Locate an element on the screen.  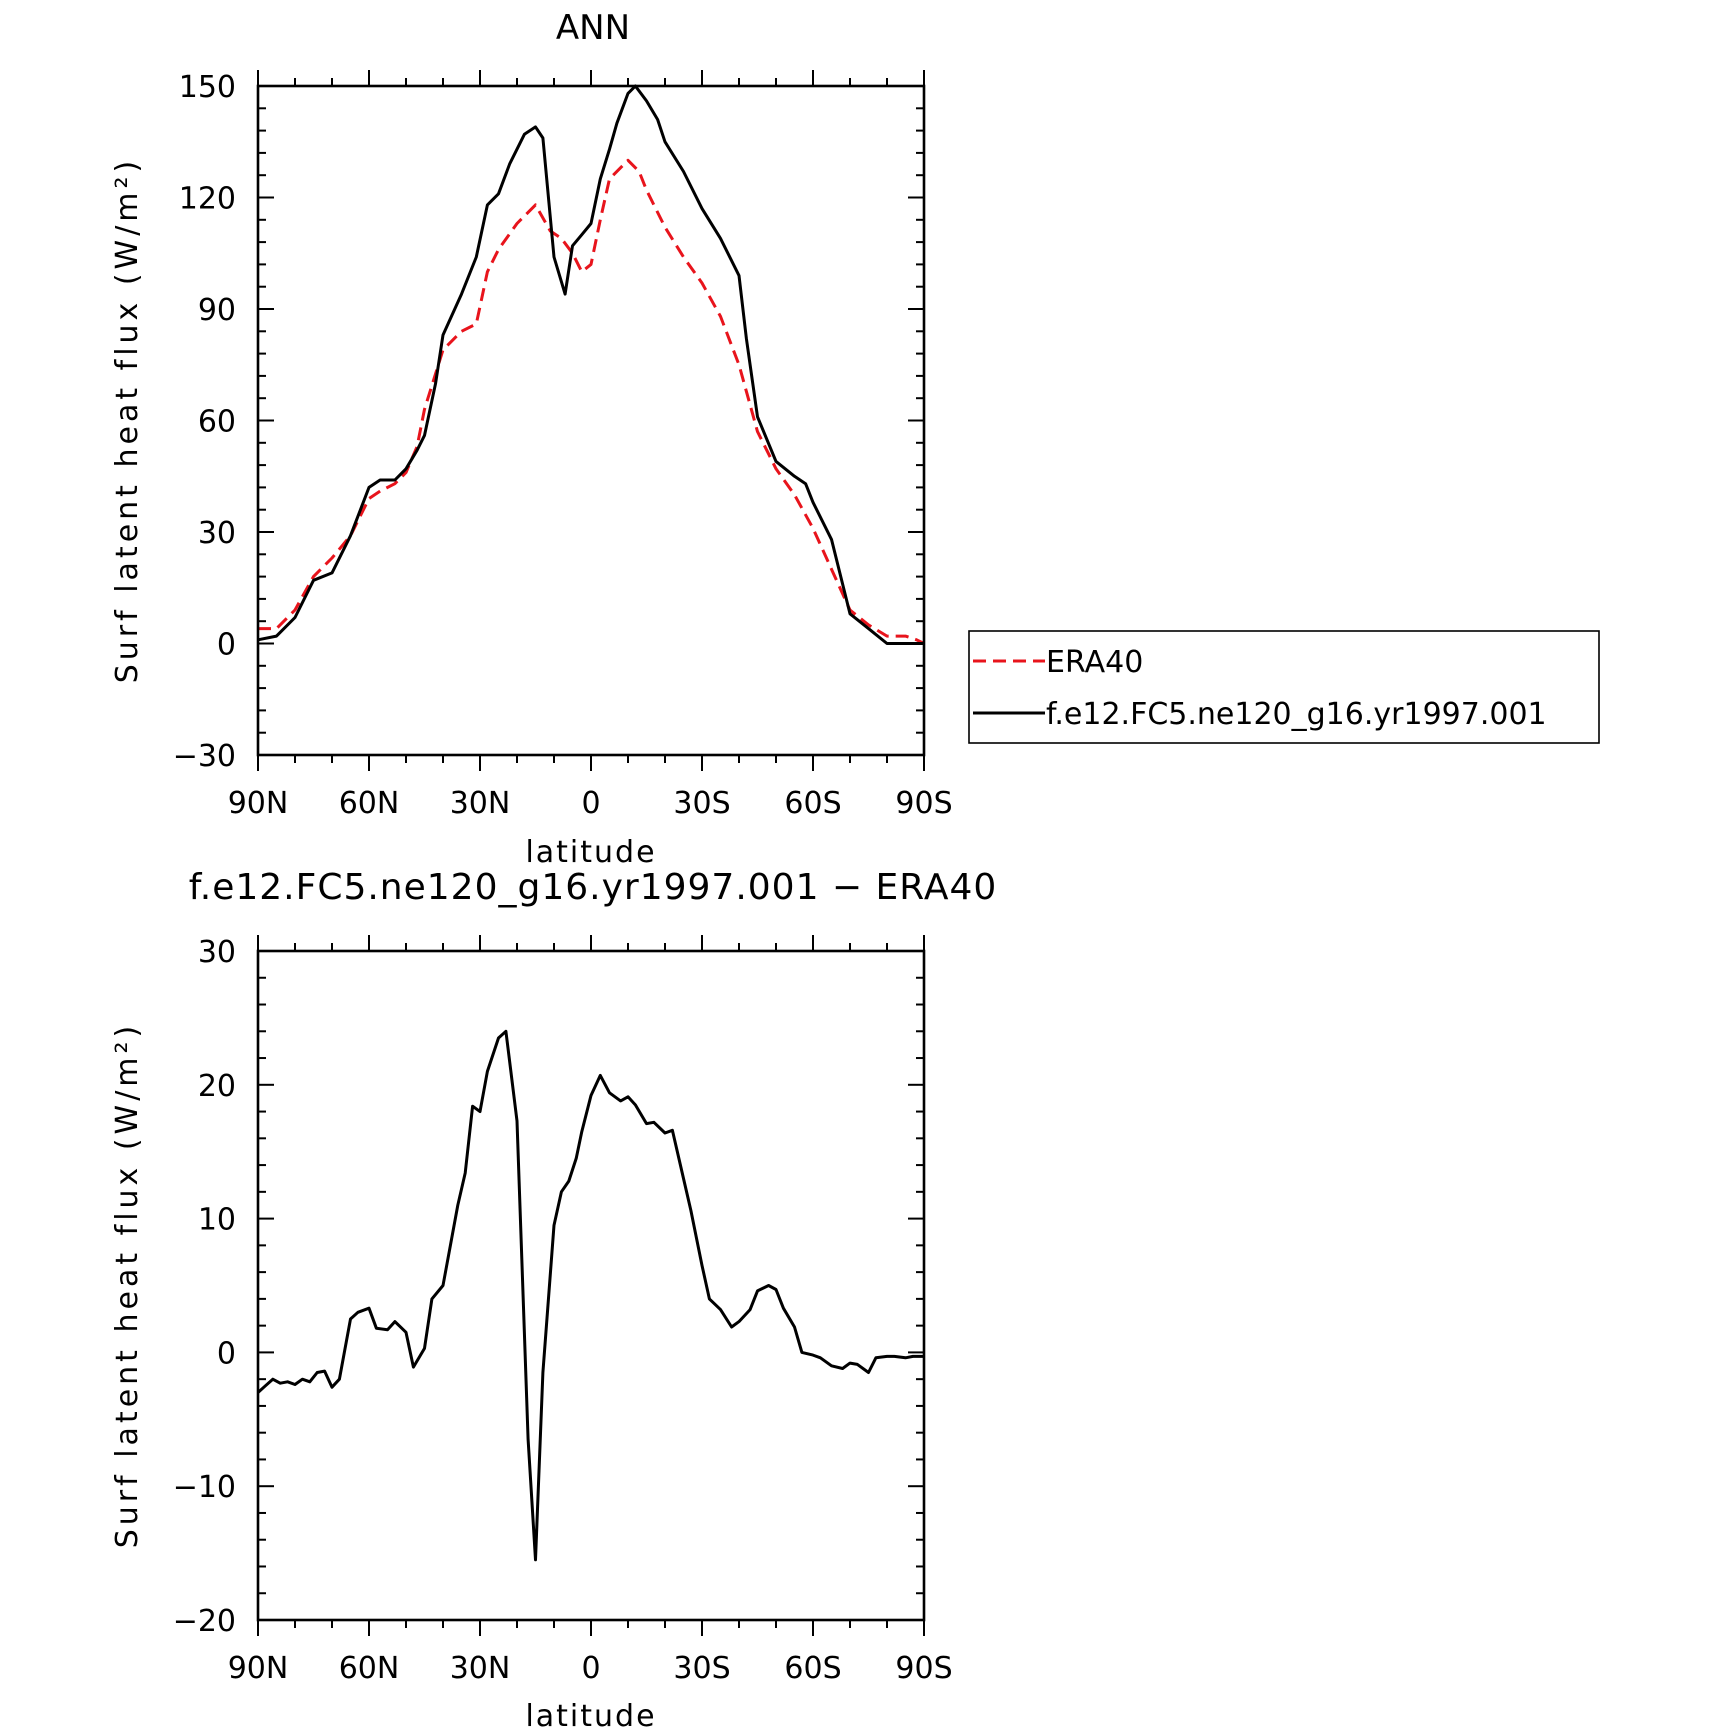
legend-label-era40: ERA40 is located at coordinates (1094, 662).